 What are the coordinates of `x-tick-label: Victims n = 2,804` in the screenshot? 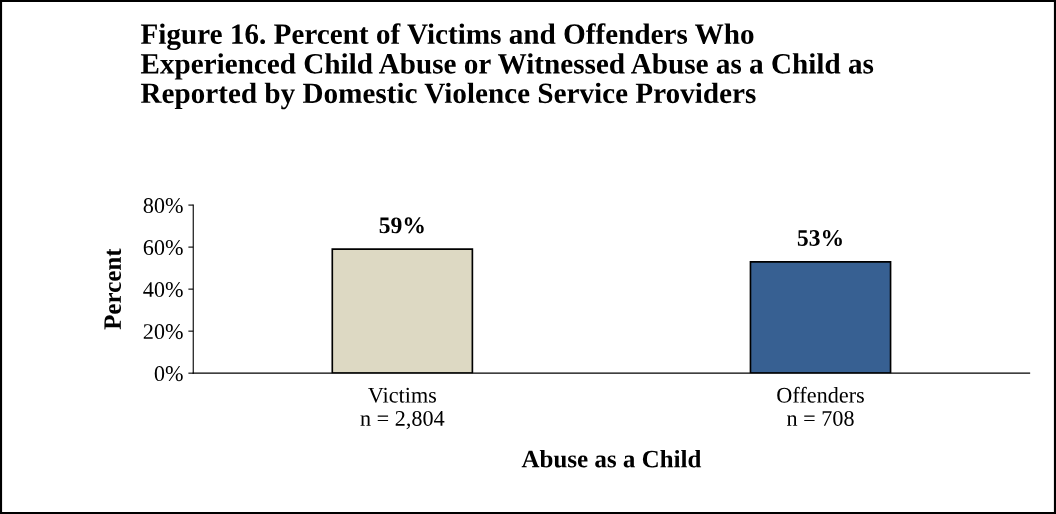 It's located at (402, 408).